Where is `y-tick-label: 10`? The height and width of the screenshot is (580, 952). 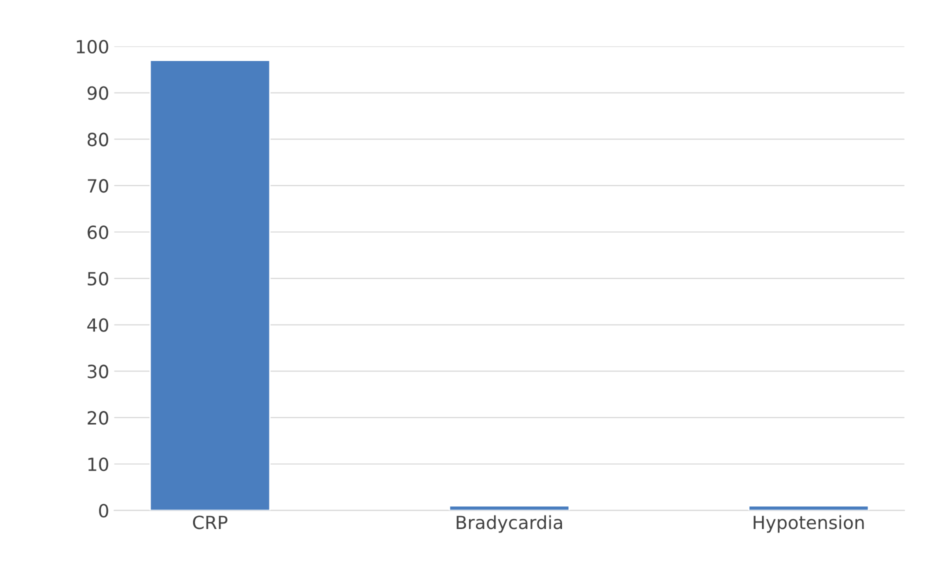
y-tick-label: 10 is located at coordinates (98, 464).